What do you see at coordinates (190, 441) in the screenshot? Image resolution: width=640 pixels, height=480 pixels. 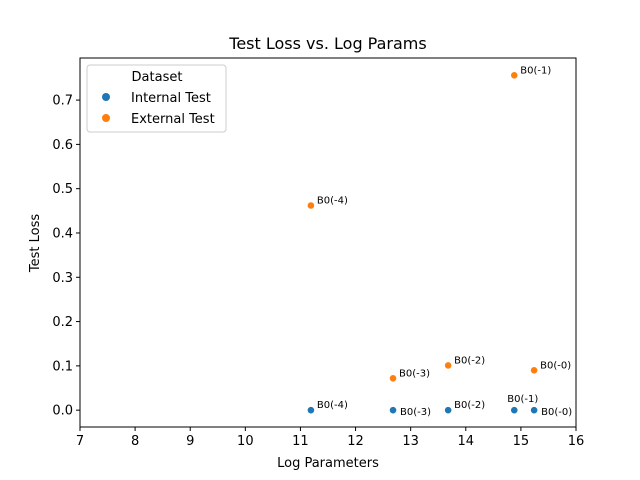 I see `x-tick-label: 9` at bounding box center [190, 441].